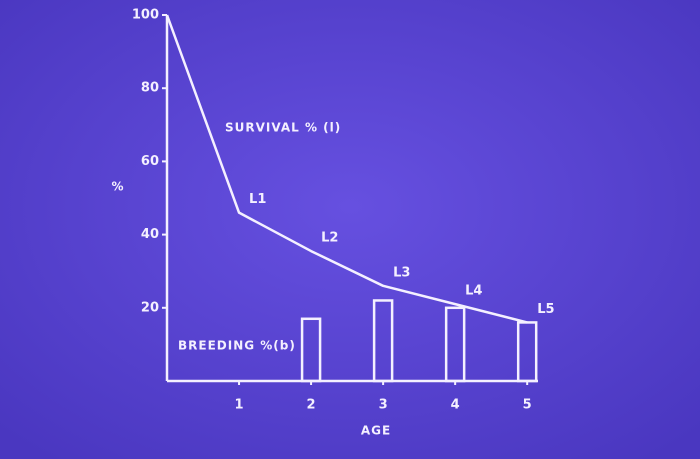 The height and width of the screenshot is (459, 700). Describe the element at coordinates (383, 405) in the screenshot. I see `x-tick-label: 3` at that location.